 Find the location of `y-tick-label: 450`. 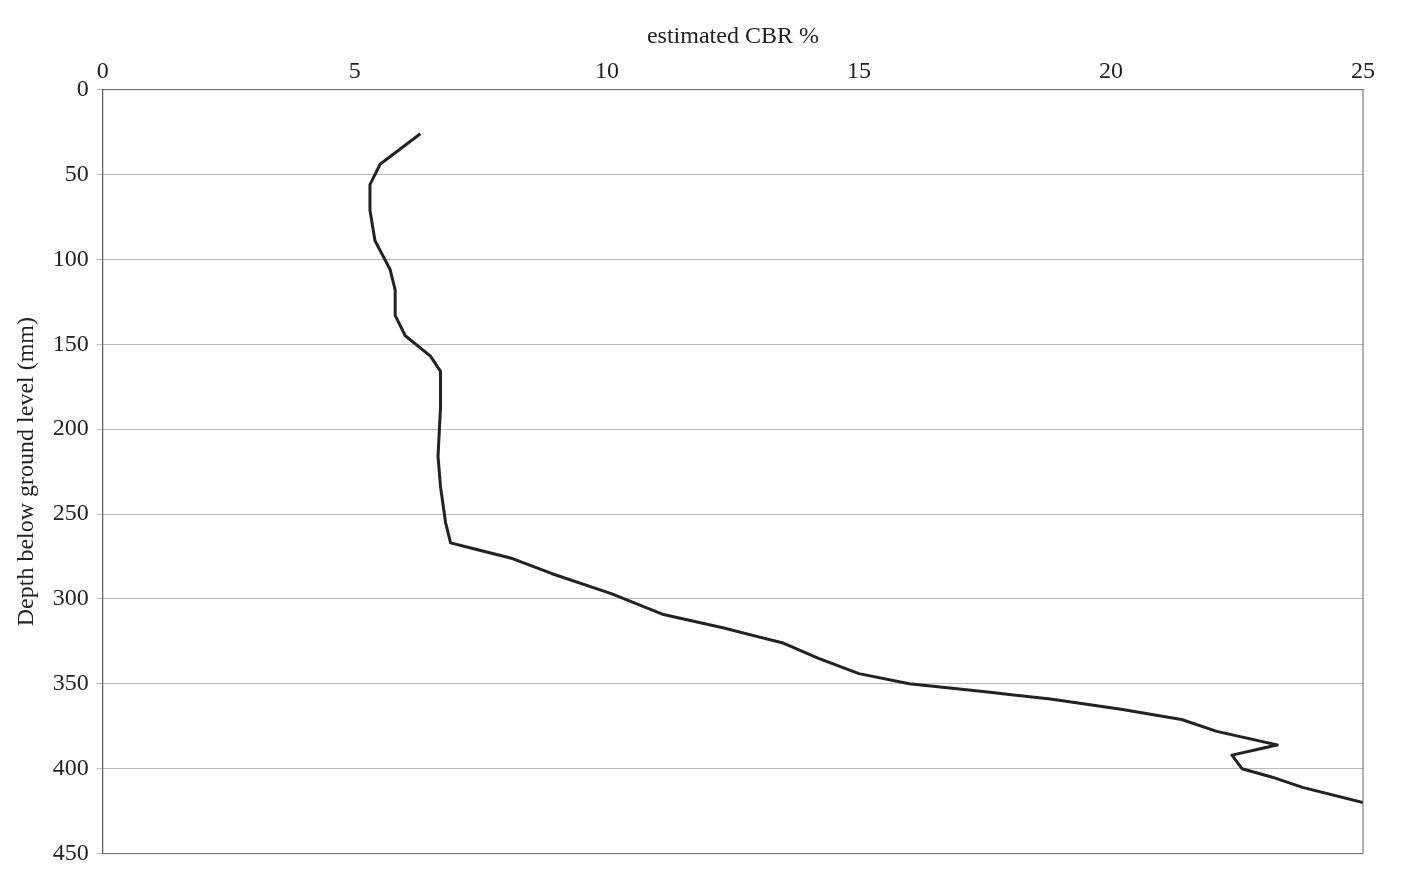

y-tick-label: 450 is located at coordinates (70, 851).